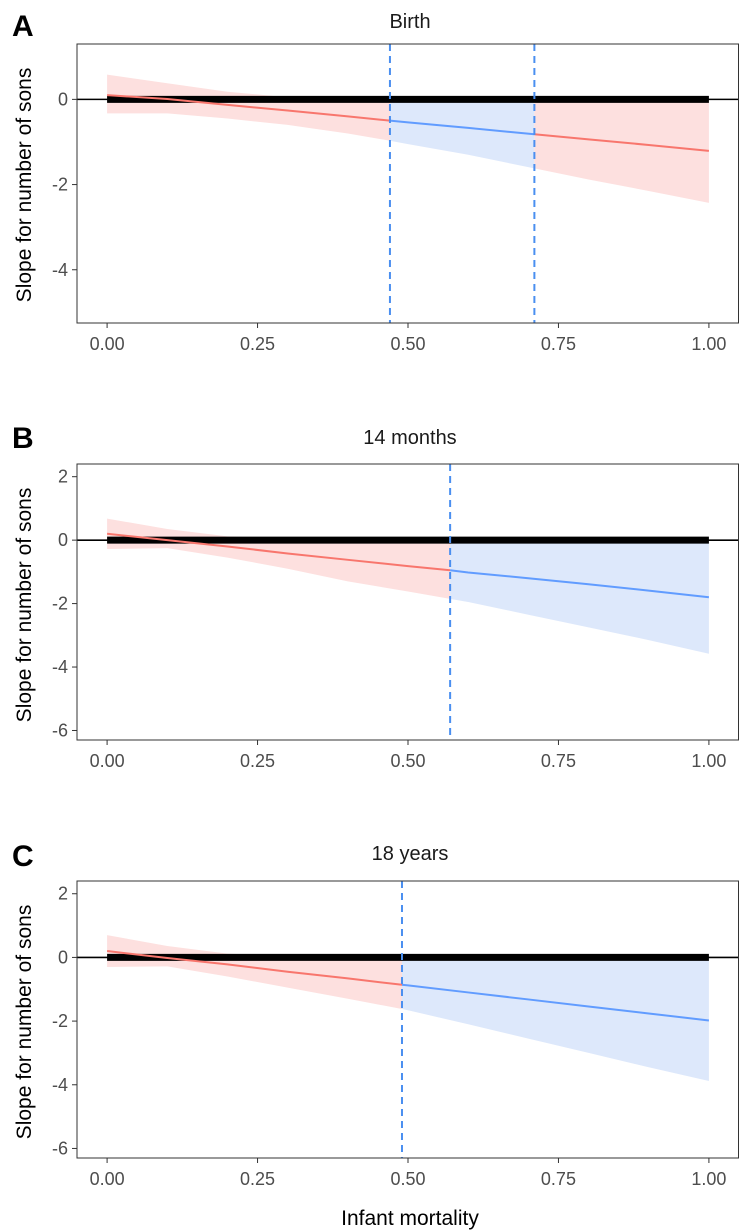 The width and height of the screenshot is (739, 1232). Describe the element at coordinates (257, 1179) in the screenshot. I see `panel-c-x-tick-label: 0.25` at that location.